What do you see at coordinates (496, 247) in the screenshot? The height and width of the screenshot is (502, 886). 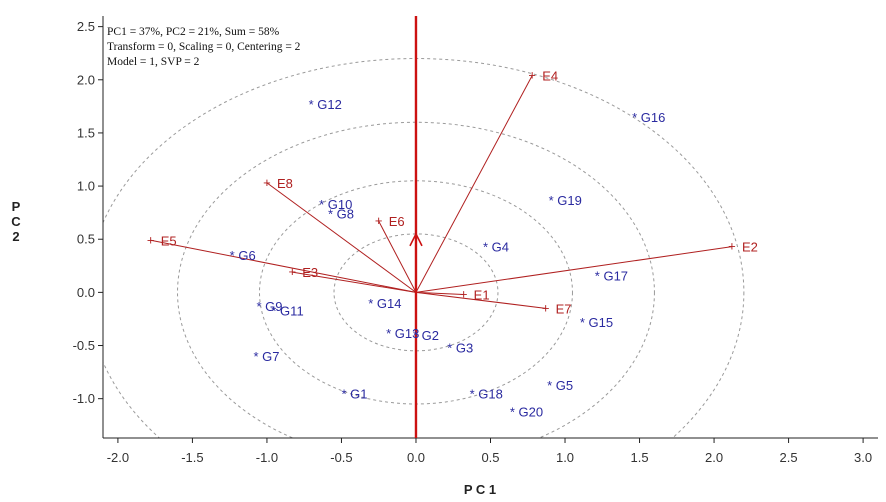 I see `gen-point-g4: * G4` at bounding box center [496, 247].